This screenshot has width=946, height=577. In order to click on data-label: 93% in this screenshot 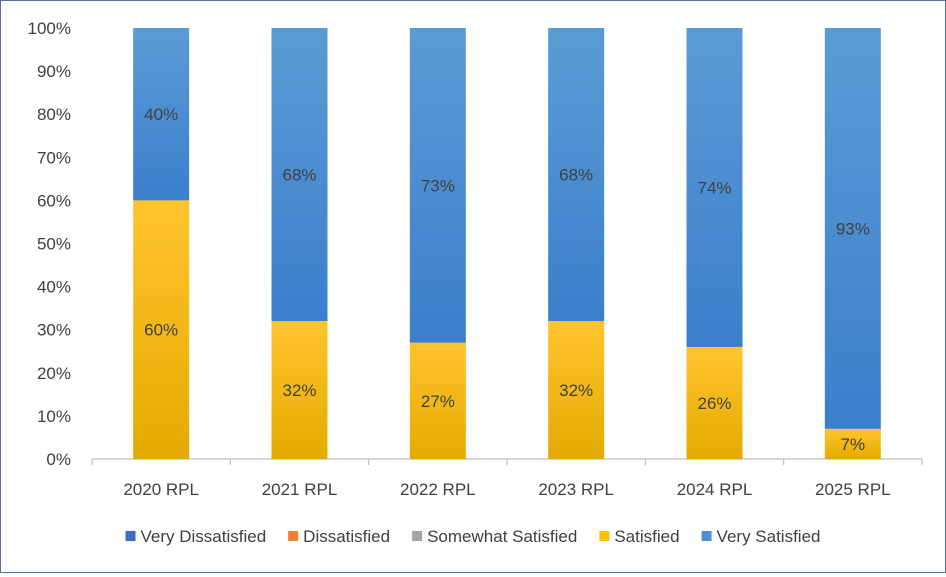, I will do `click(853, 228)`.